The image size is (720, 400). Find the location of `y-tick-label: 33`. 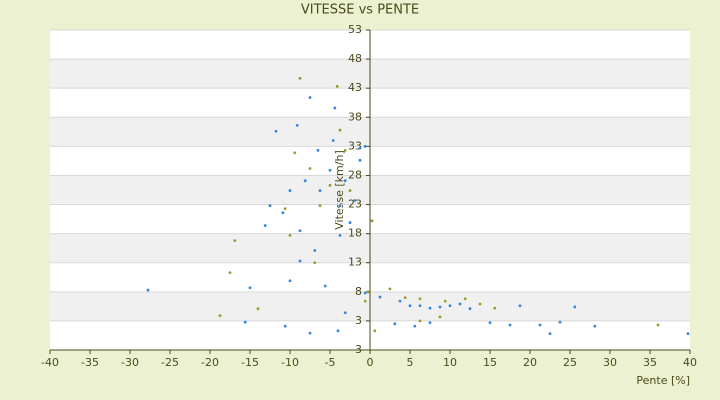

y-tick-label: 33 is located at coordinates (355, 145).